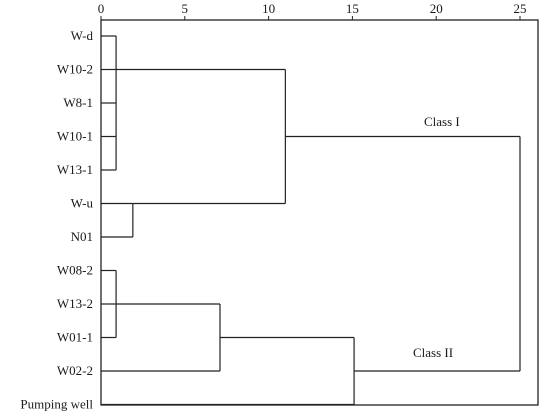  What do you see at coordinates (82, 35) in the screenshot?
I see `leaf-label: W-d` at bounding box center [82, 35].